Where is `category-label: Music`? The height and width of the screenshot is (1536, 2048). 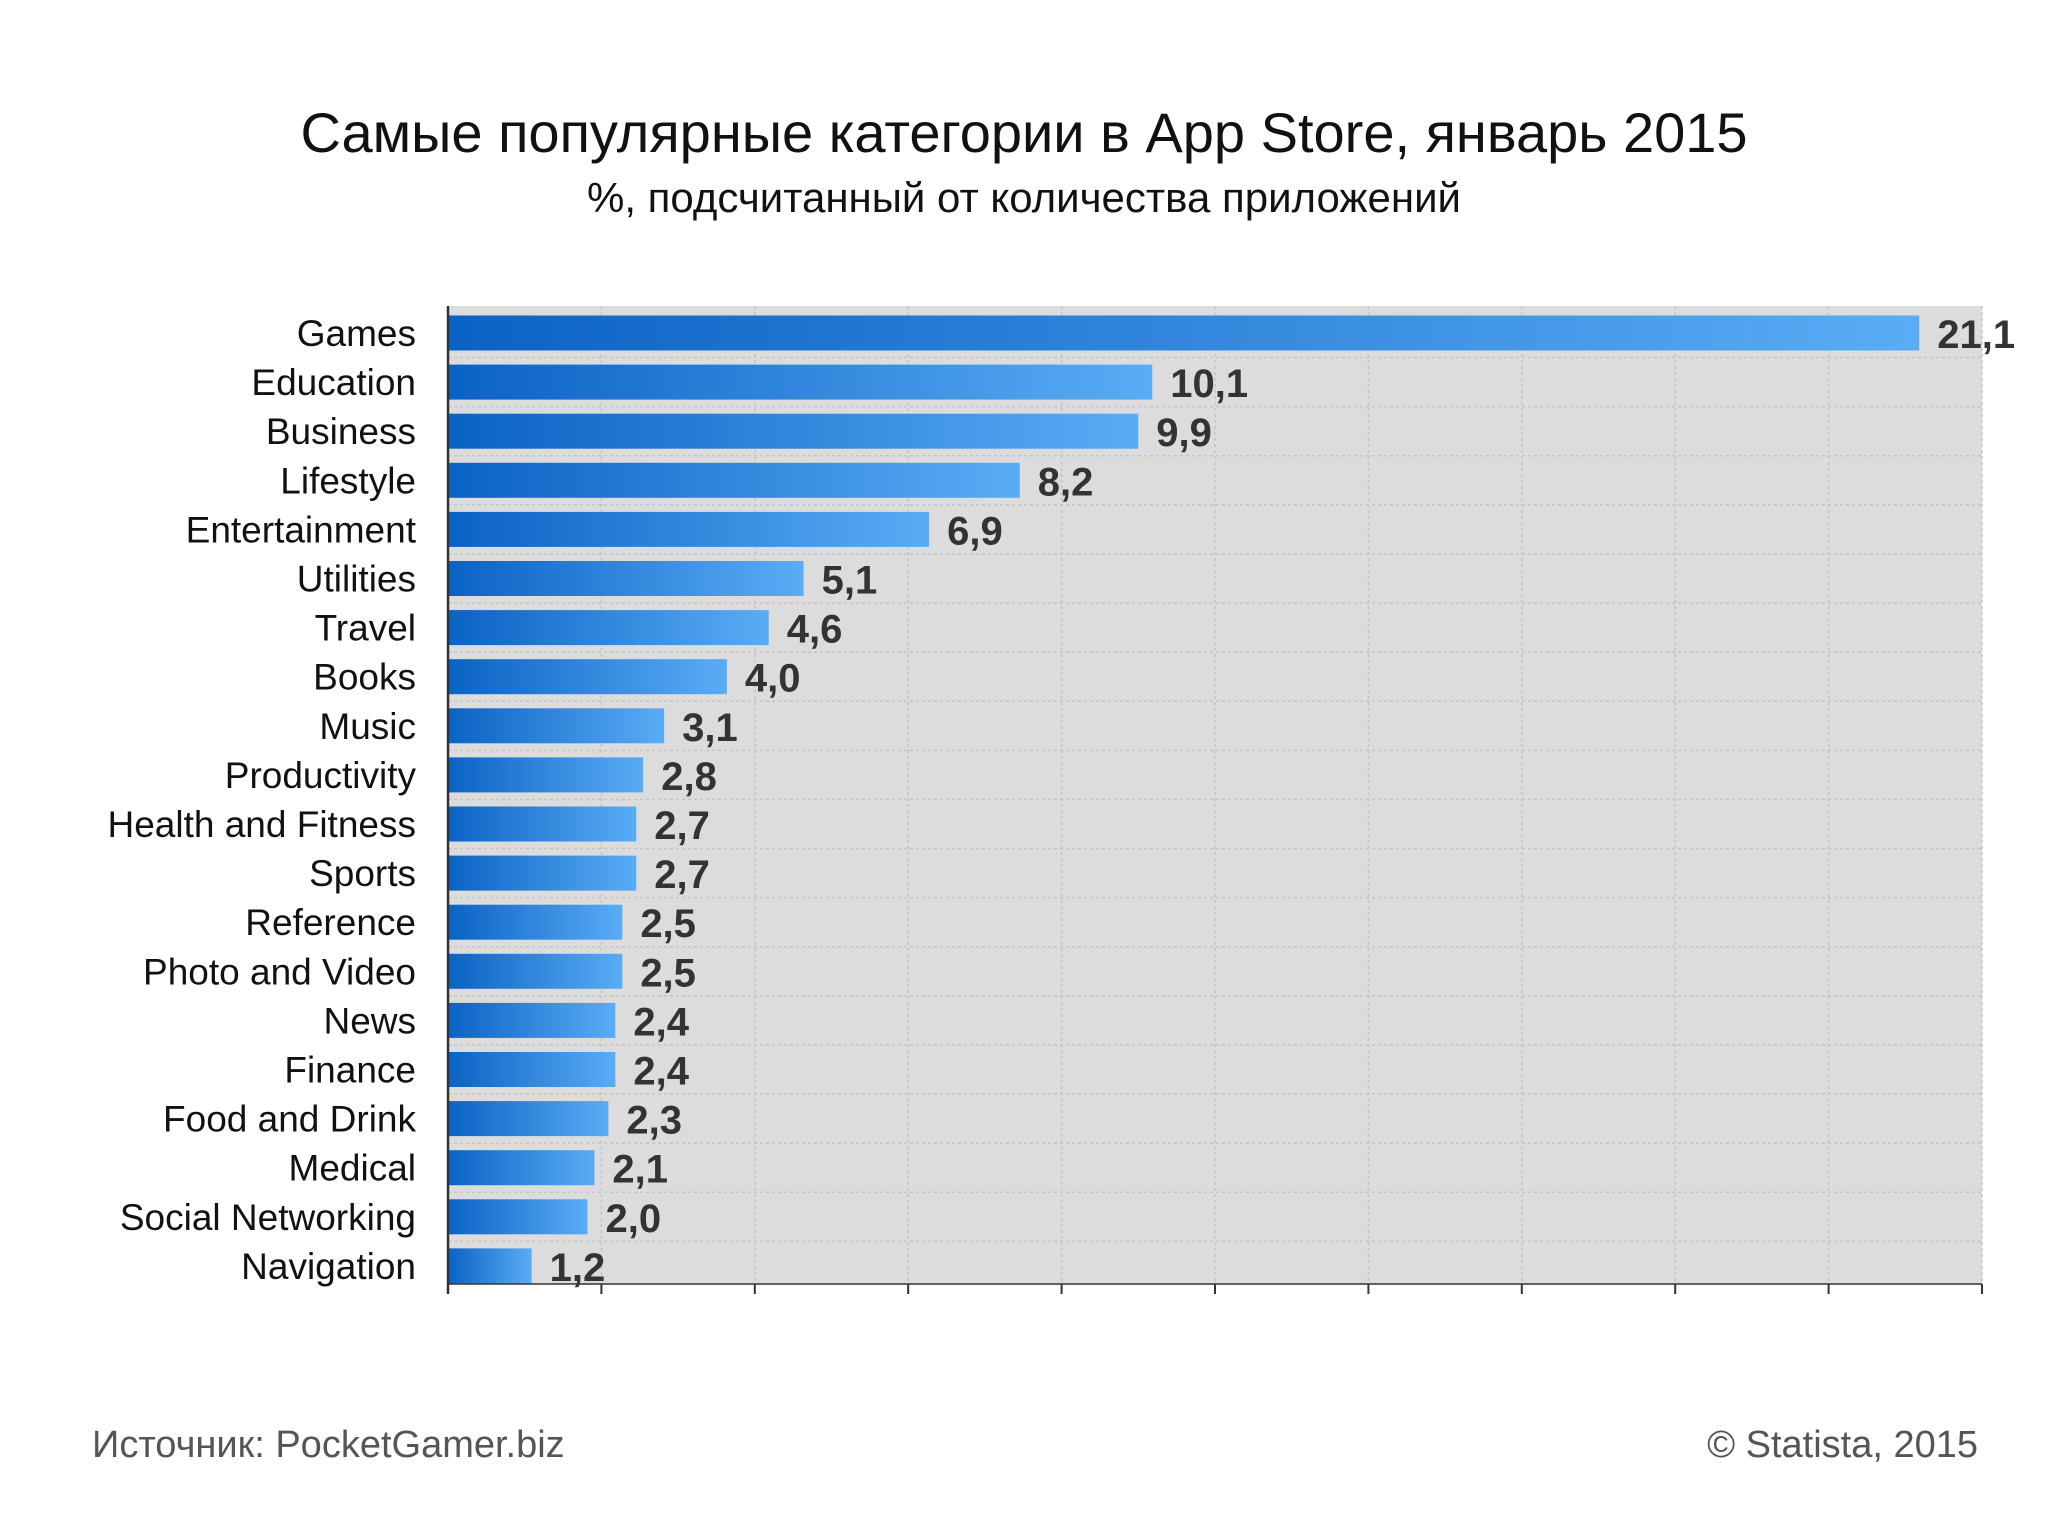
category-label: Music is located at coordinates (367, 726).